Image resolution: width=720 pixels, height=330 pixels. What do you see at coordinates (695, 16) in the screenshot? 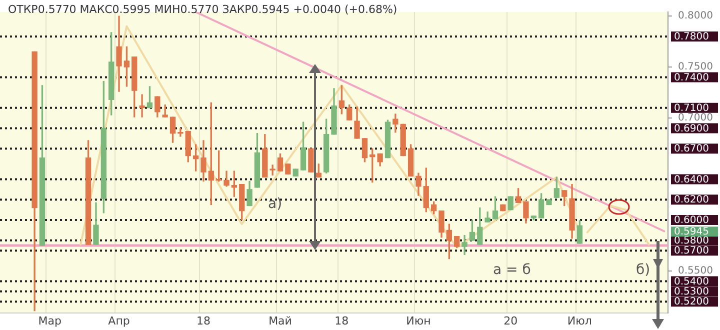
I see `y-tick-label: 0.8000` at bounding box center [695, 16].